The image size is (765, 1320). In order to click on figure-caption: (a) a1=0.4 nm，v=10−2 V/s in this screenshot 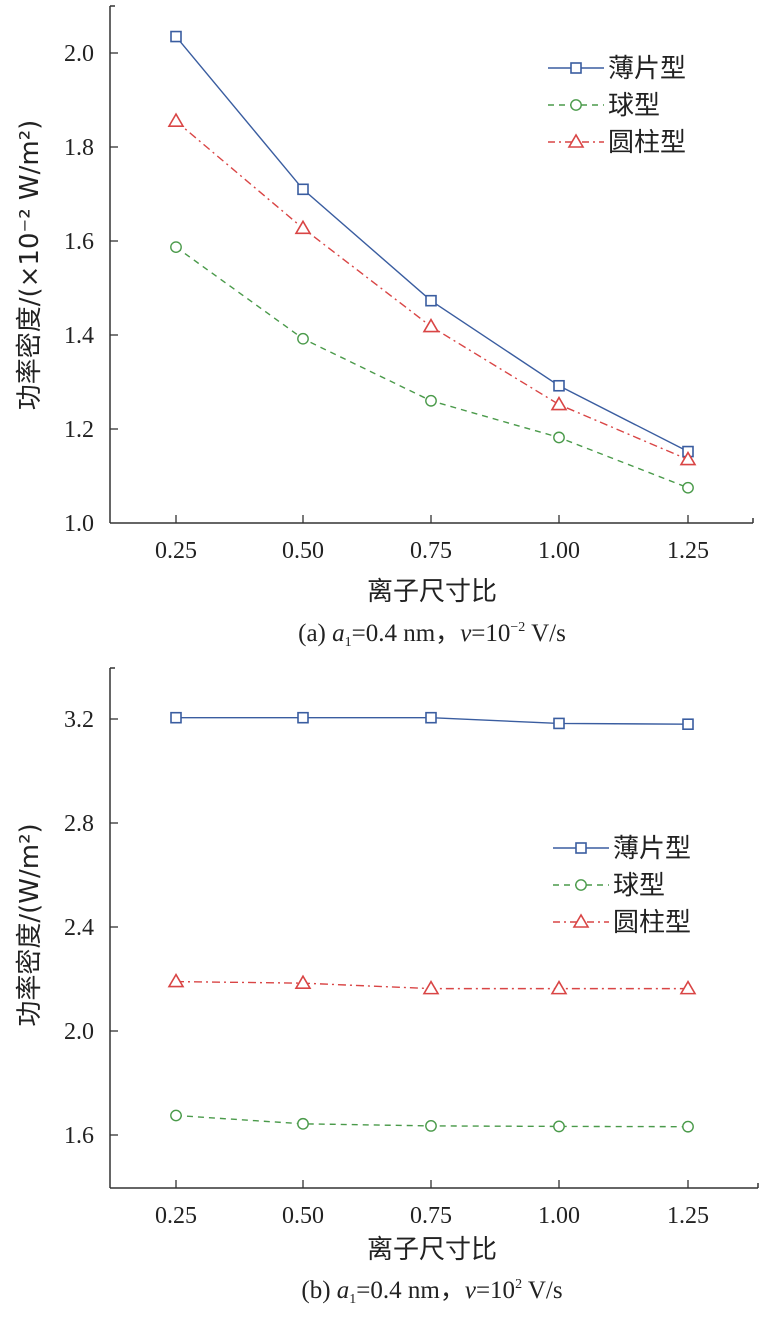, I will do `click(432, 635)`.